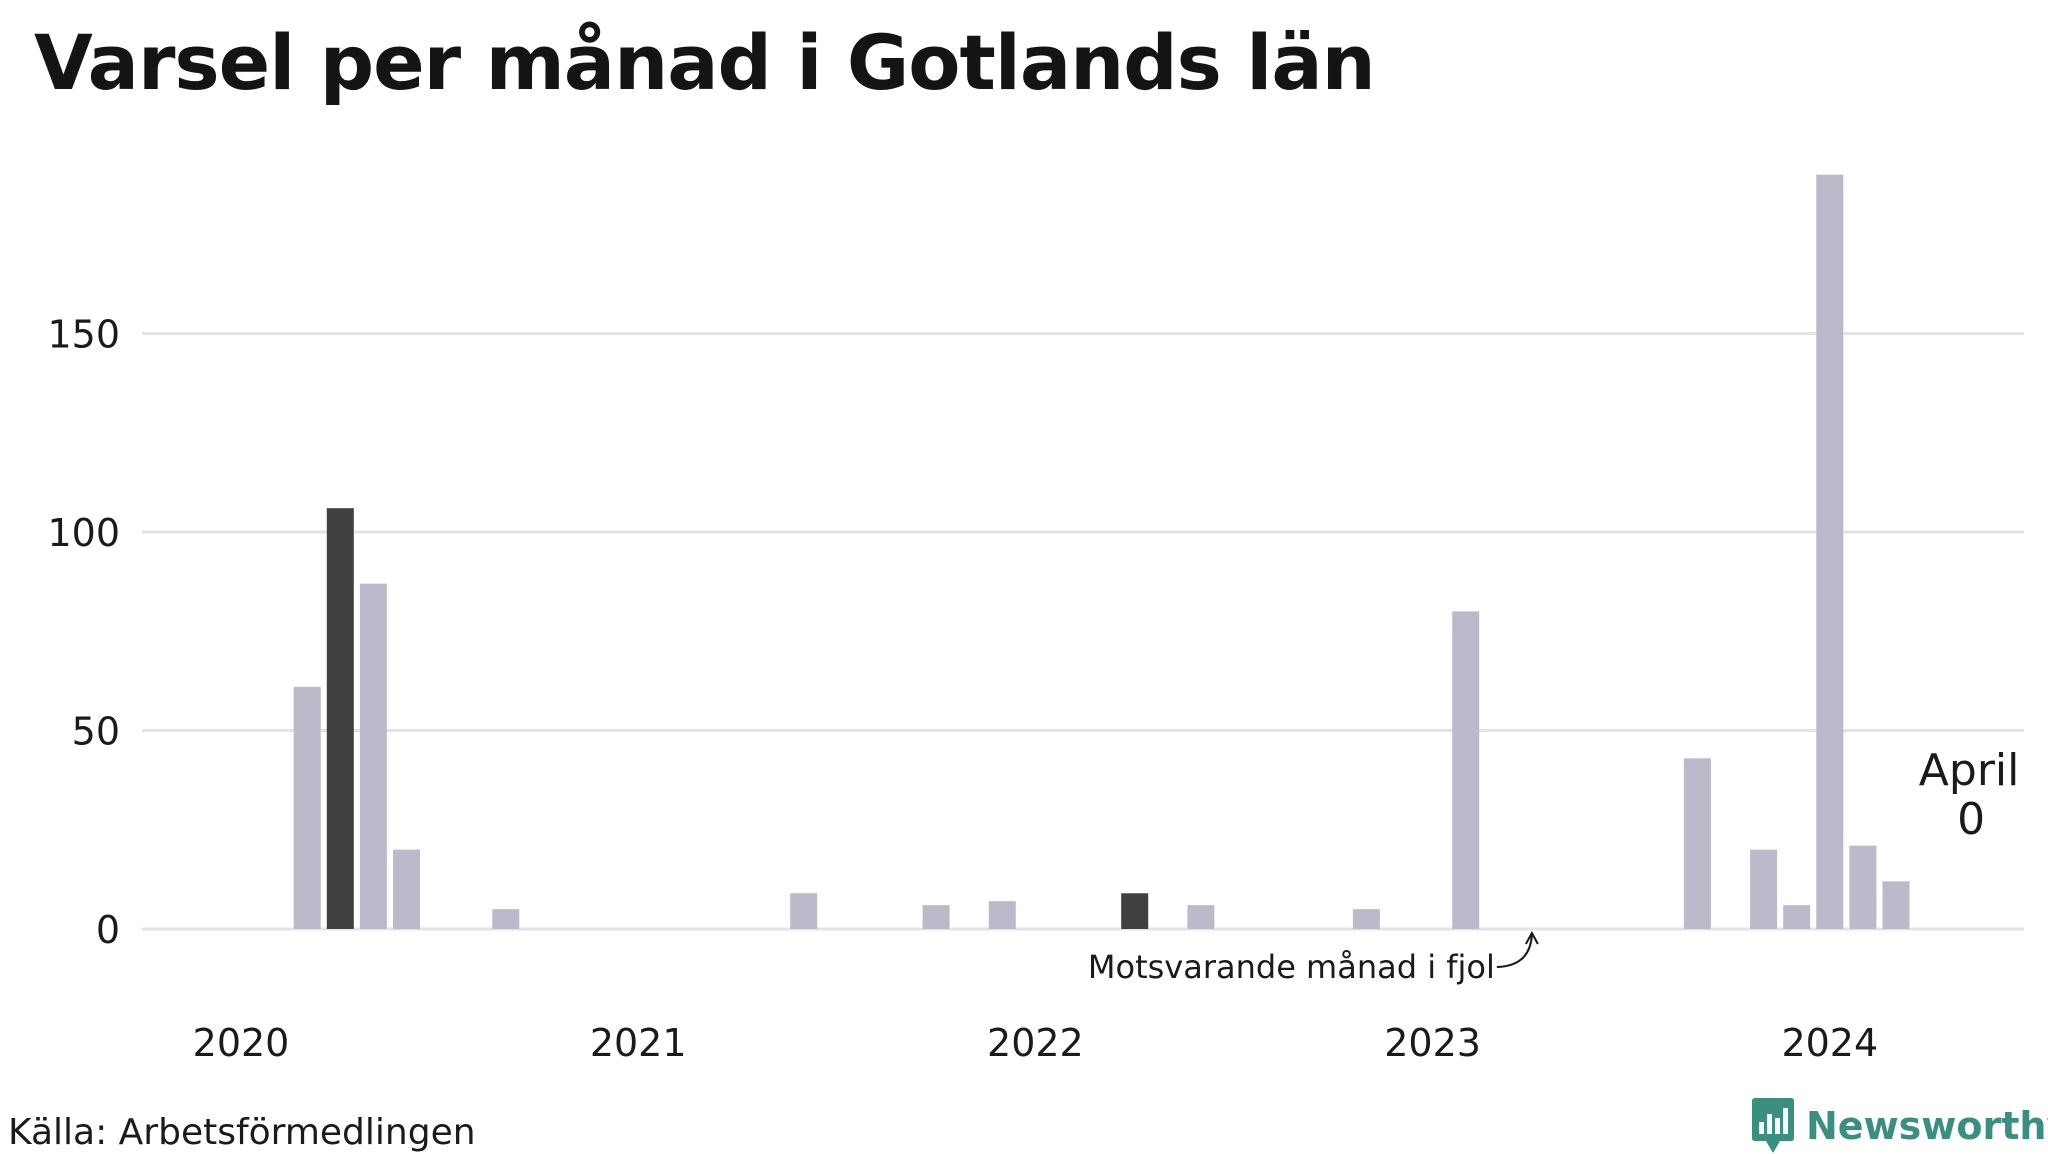 Image resolution: width=2048 pixels, height=1154 pixels. I want to click on y-tick-label: 150, so click(83, 335).